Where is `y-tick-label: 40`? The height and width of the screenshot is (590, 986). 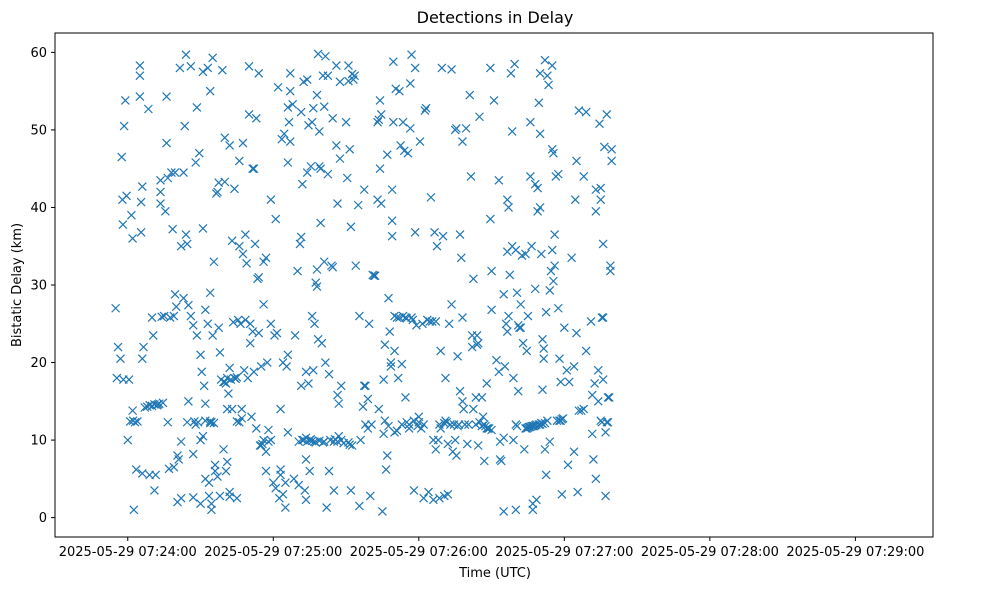
y-tick-label: 40 is located at coordinates (38, 208).